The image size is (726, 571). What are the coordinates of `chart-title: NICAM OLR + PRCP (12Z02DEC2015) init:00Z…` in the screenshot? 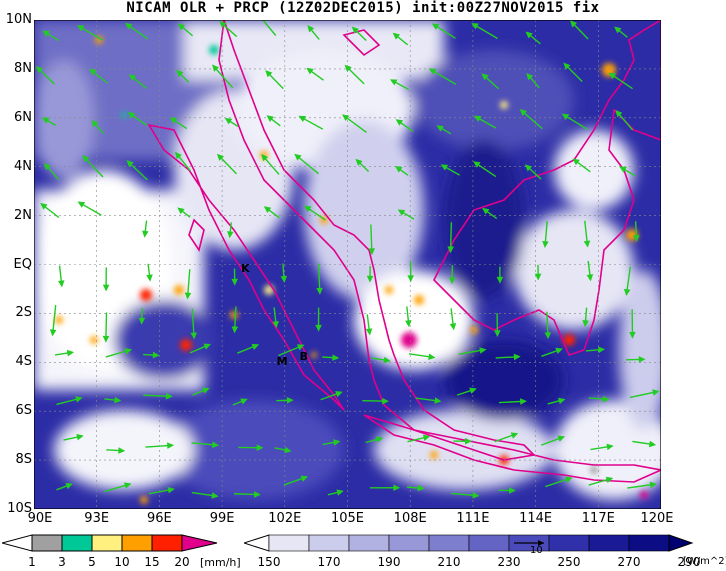 It's located at (363, 8).